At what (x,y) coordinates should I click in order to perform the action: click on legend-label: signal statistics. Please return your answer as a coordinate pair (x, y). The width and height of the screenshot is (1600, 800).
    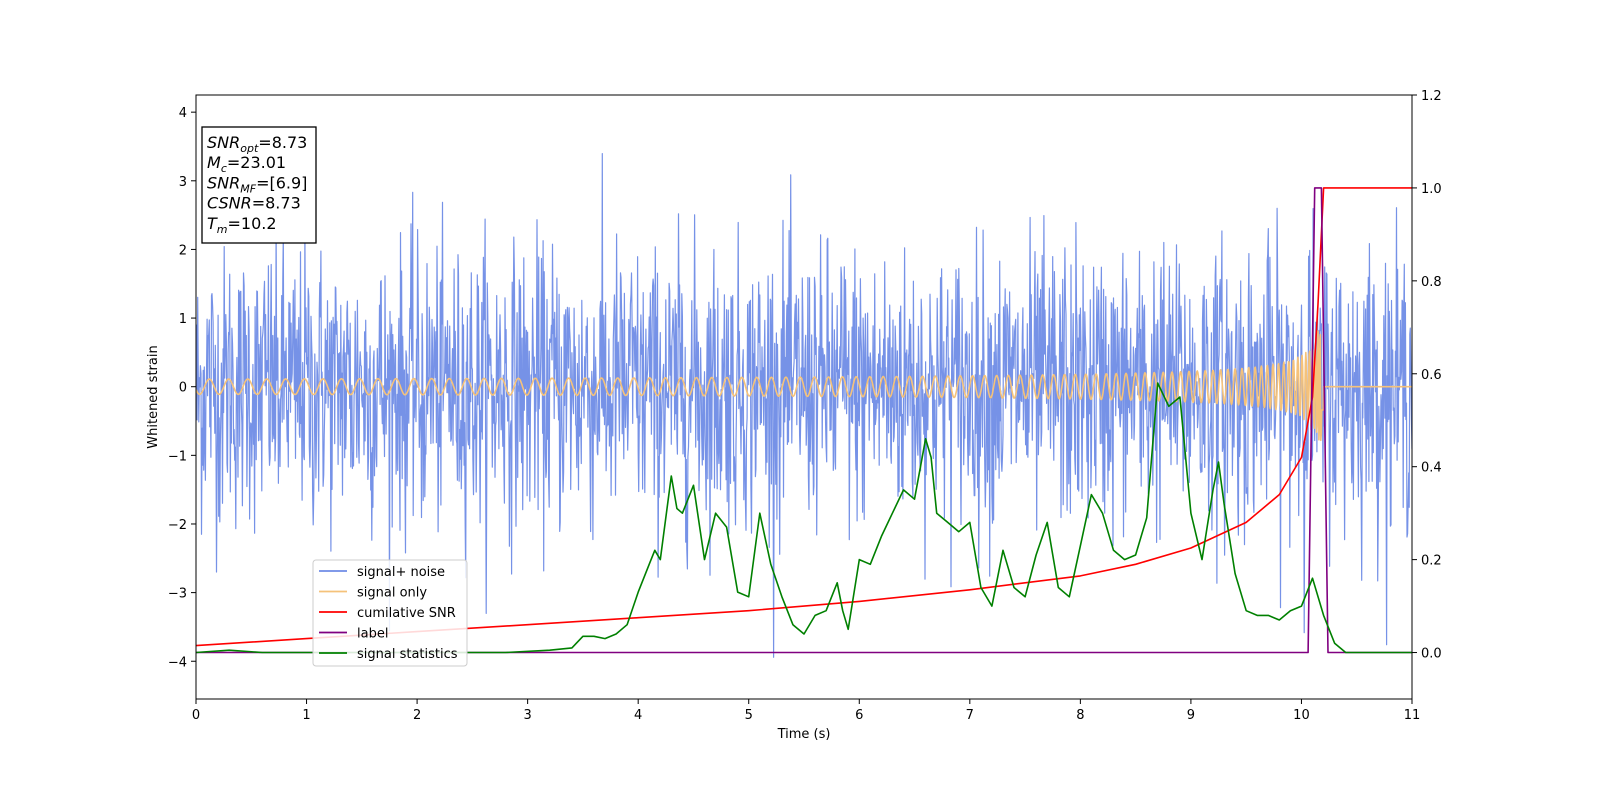
    Looking at the image, I should click on (407, 654).